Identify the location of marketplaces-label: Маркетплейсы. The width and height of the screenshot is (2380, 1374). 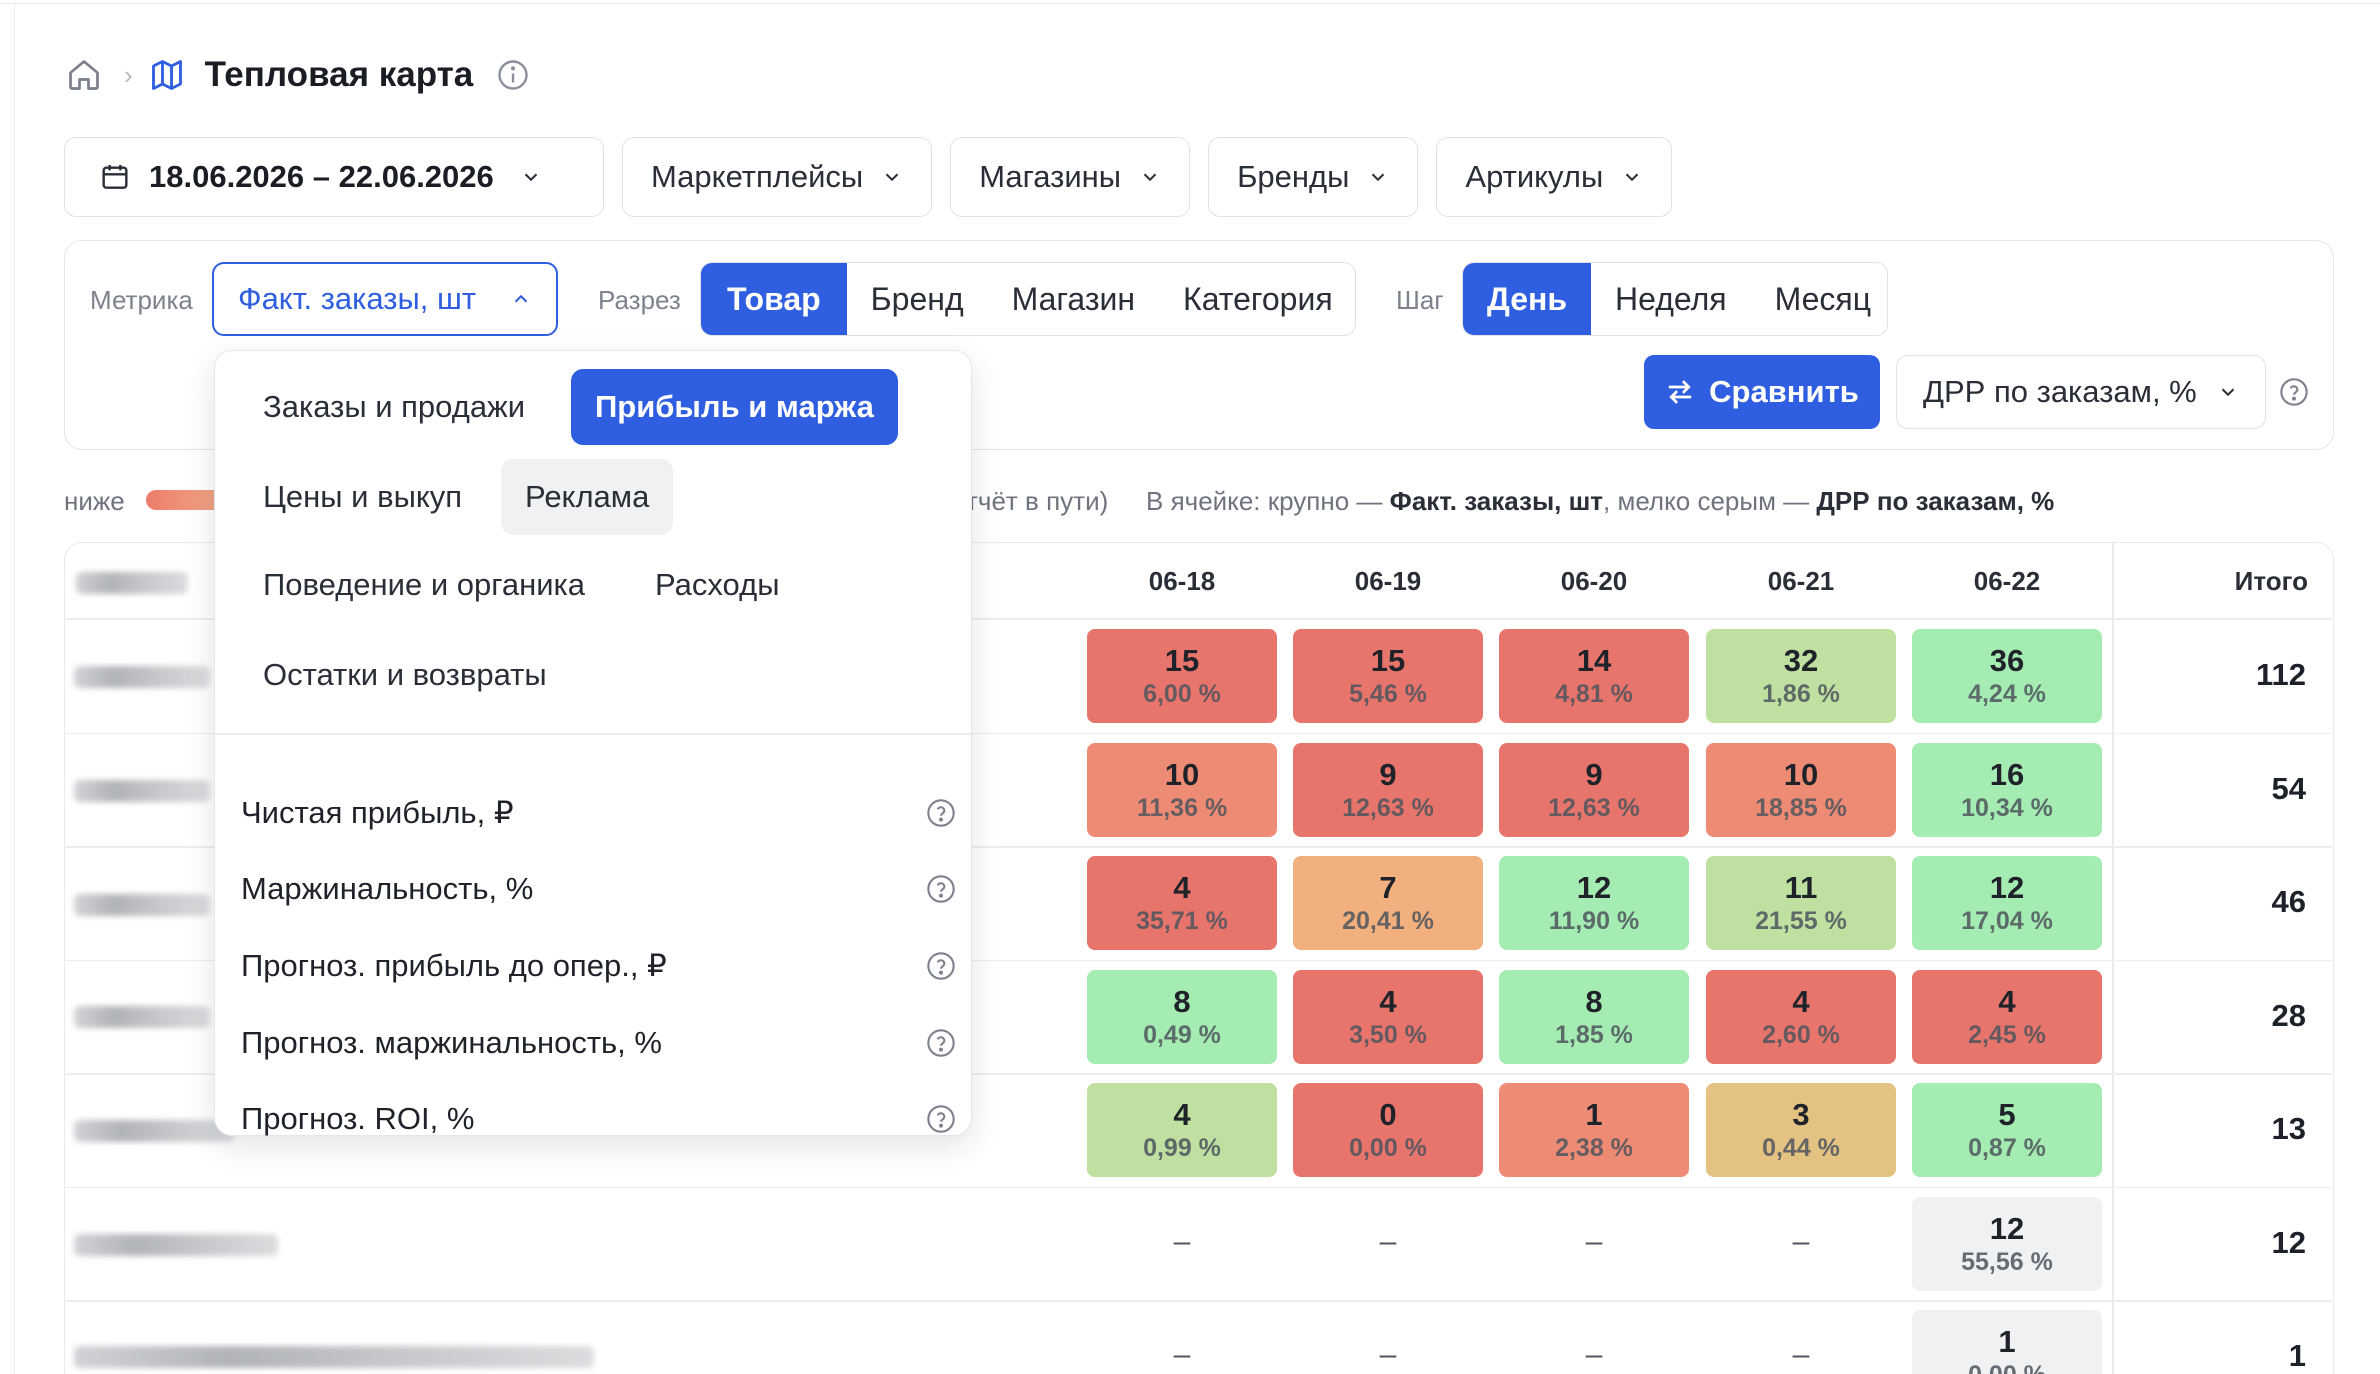
(757, 176).